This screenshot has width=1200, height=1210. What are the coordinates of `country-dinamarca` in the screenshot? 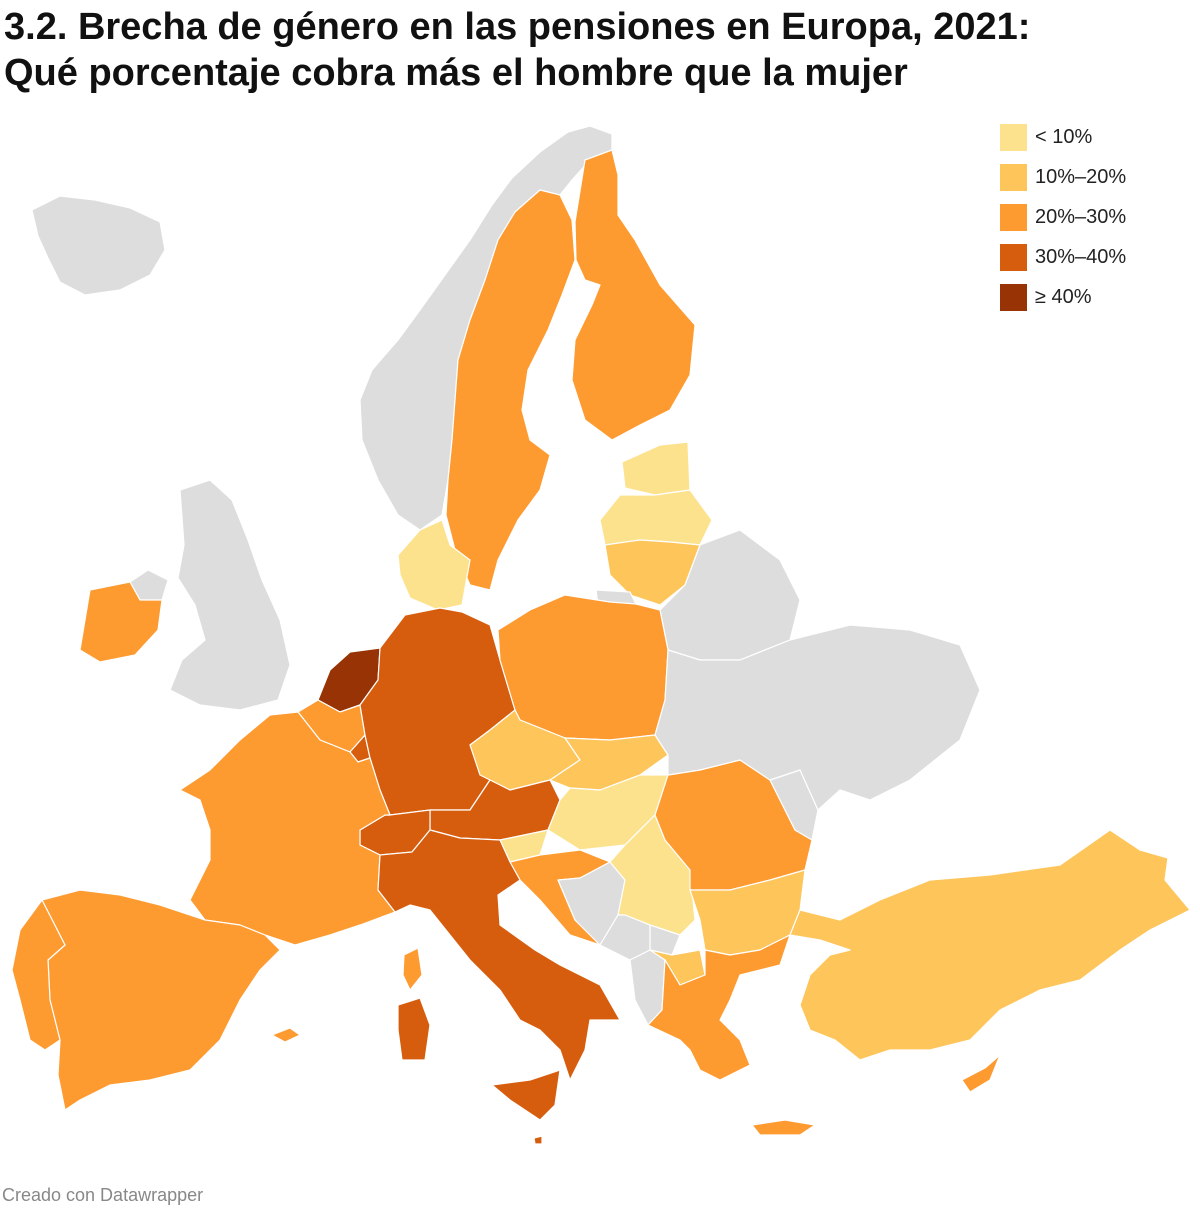 It's located at (434, 565).